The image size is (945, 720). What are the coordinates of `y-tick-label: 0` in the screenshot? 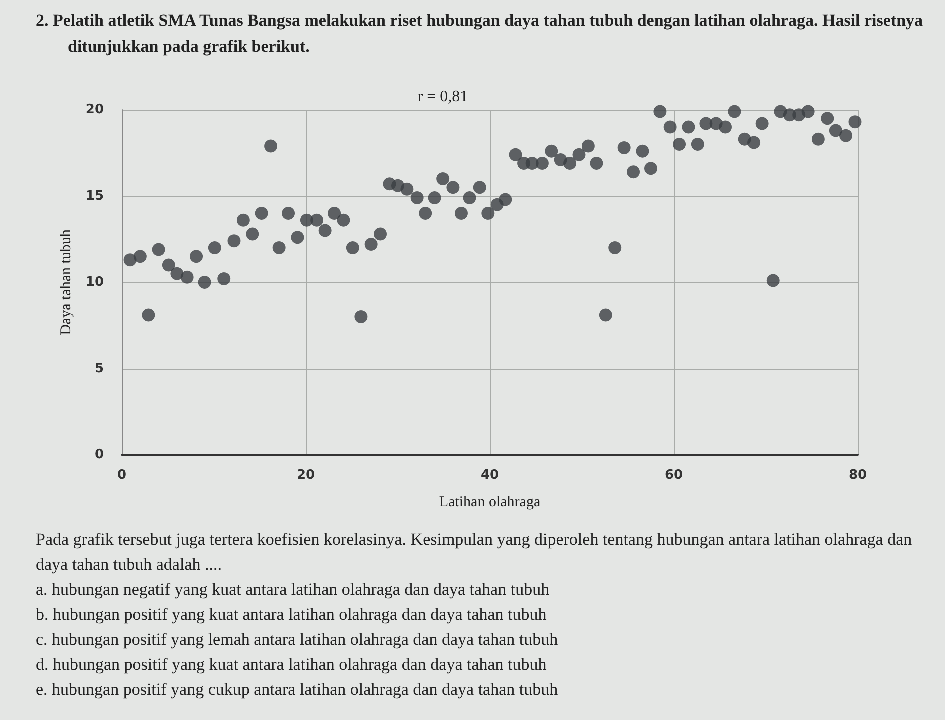 It's located at (99, 455).